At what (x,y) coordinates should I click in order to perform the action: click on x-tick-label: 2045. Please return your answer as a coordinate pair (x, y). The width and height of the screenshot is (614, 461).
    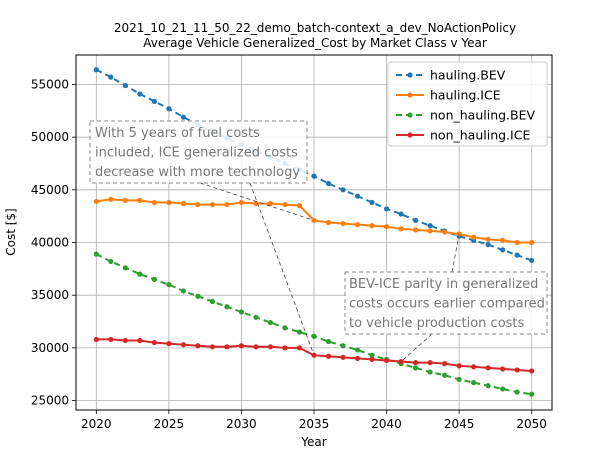
    Looking at the image, I should click on (459, 424).